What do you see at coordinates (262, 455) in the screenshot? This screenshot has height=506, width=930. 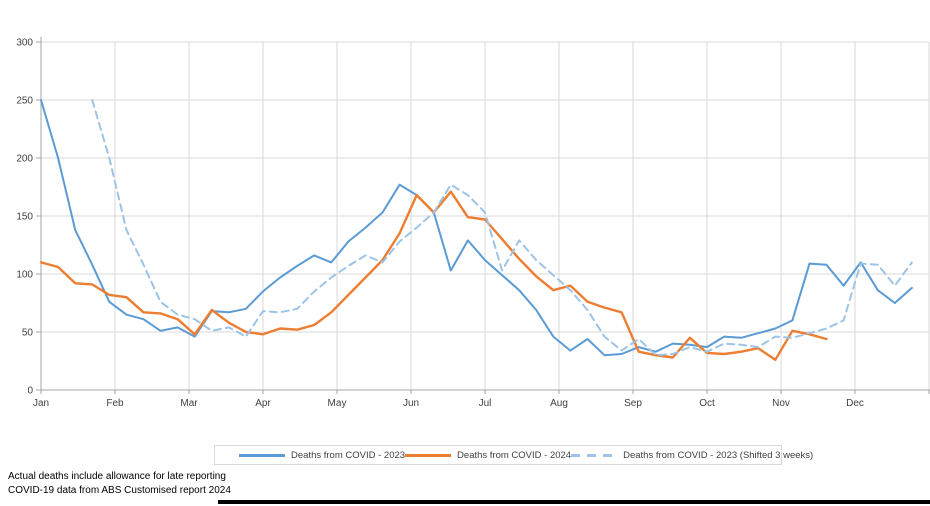 I see `legend-line-sample-2023` at bounding box center [262, 455].